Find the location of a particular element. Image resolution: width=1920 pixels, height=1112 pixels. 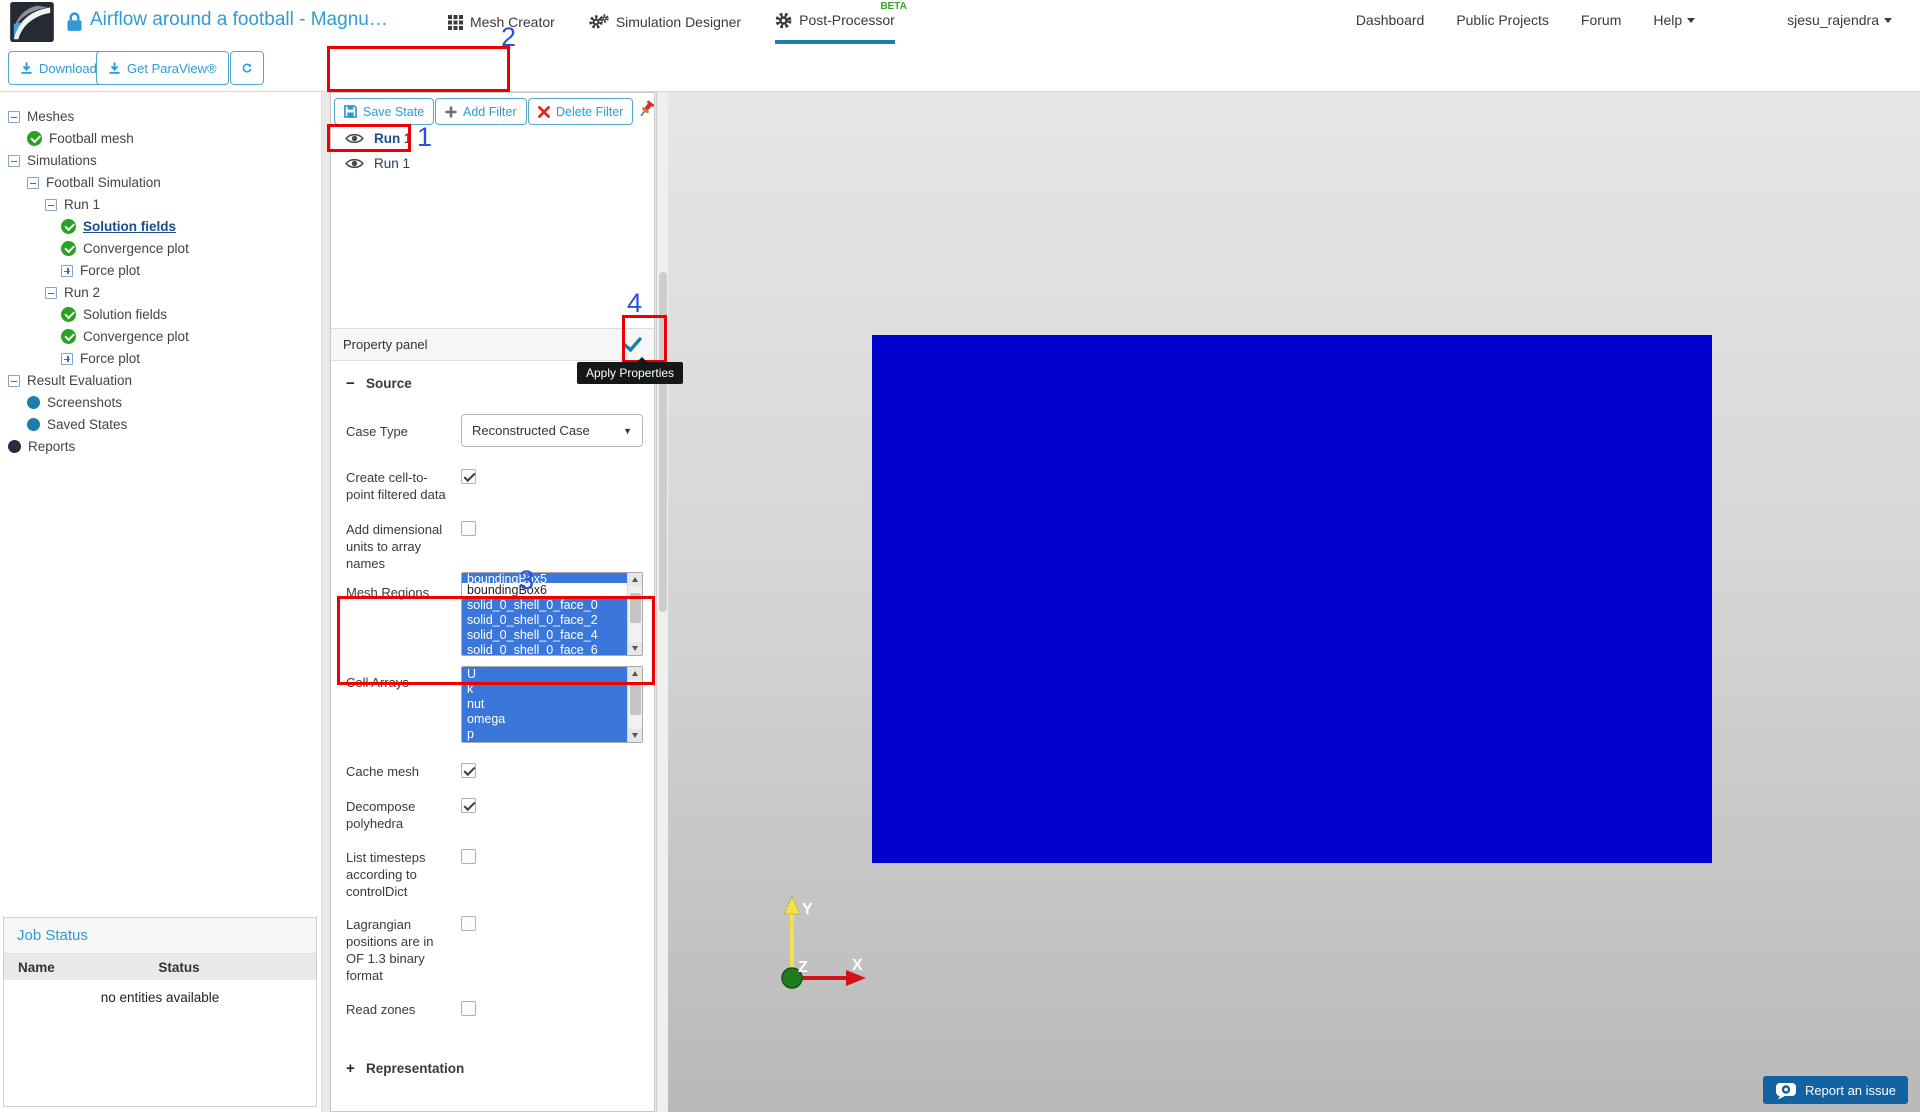

field-label: Create cell-to-point filtered data is located at coordinates (396, 486).